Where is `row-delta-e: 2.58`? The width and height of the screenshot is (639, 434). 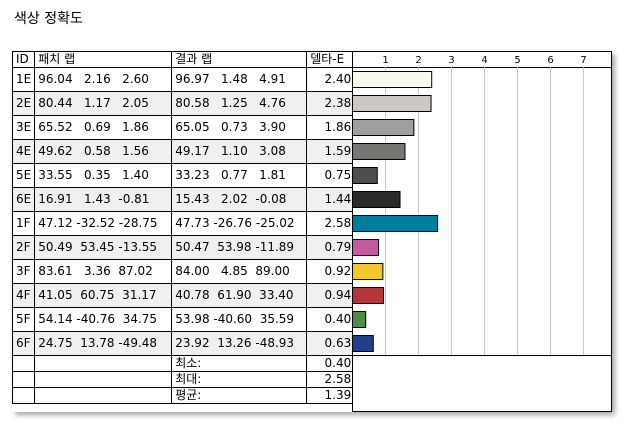 row-delta-e: 2.58 is located at coordinates (331, 223).